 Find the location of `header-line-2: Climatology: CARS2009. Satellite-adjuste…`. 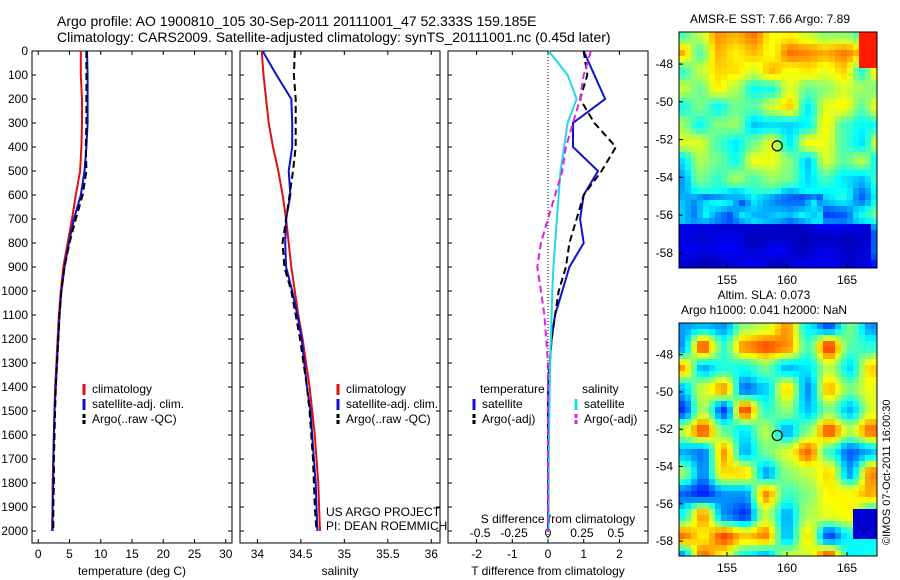

header-line-2: Climatology: CARS2009. Satellite-adjuste… is located at coordinates (334, 37).